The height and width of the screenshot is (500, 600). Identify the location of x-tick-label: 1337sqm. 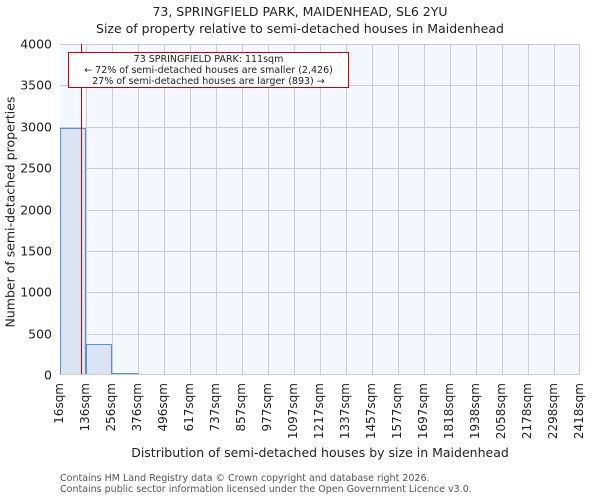
(345, 411).